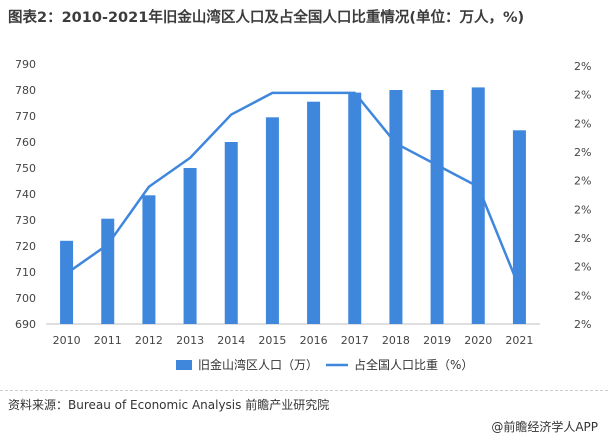 The image size is (608, 438). What do you see at coordinates (25, 246) in the screenshot?
I see `y-left-tick-label: 720` at bounding box center [25, 246].